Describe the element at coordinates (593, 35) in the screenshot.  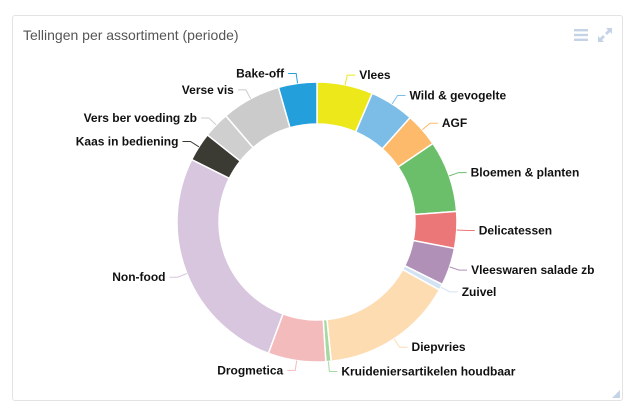
I see `panel-toolbar` at that location.